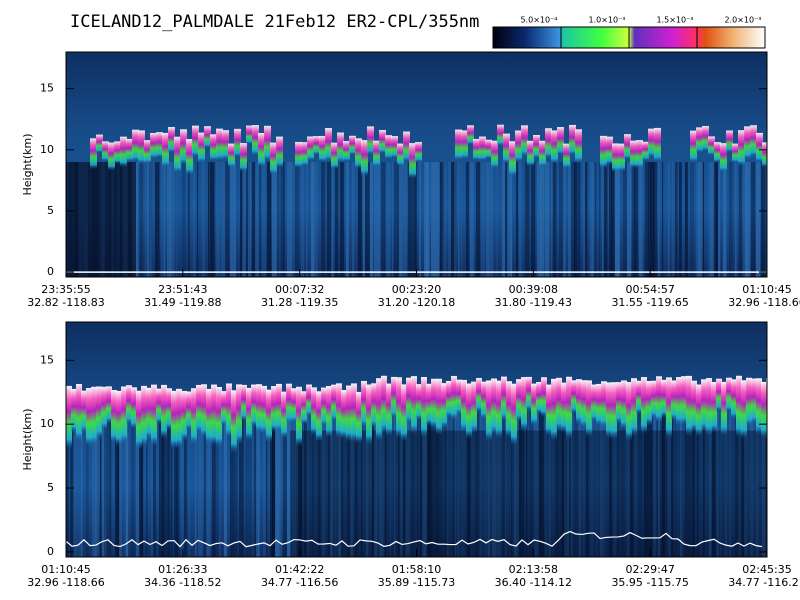  What do you see at coordinates (416, 302) in the screenshot?
I see `x-position-label: 31.20 -120.18` at bounding box center [416, 302].